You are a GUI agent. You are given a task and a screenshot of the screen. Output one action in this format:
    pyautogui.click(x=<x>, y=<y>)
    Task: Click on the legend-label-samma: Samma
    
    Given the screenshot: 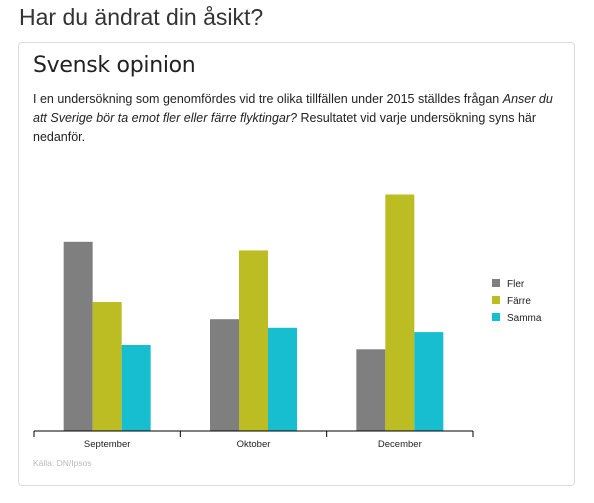 What is the action you would take?
    pyautogui.click(x=524, y=318)
    